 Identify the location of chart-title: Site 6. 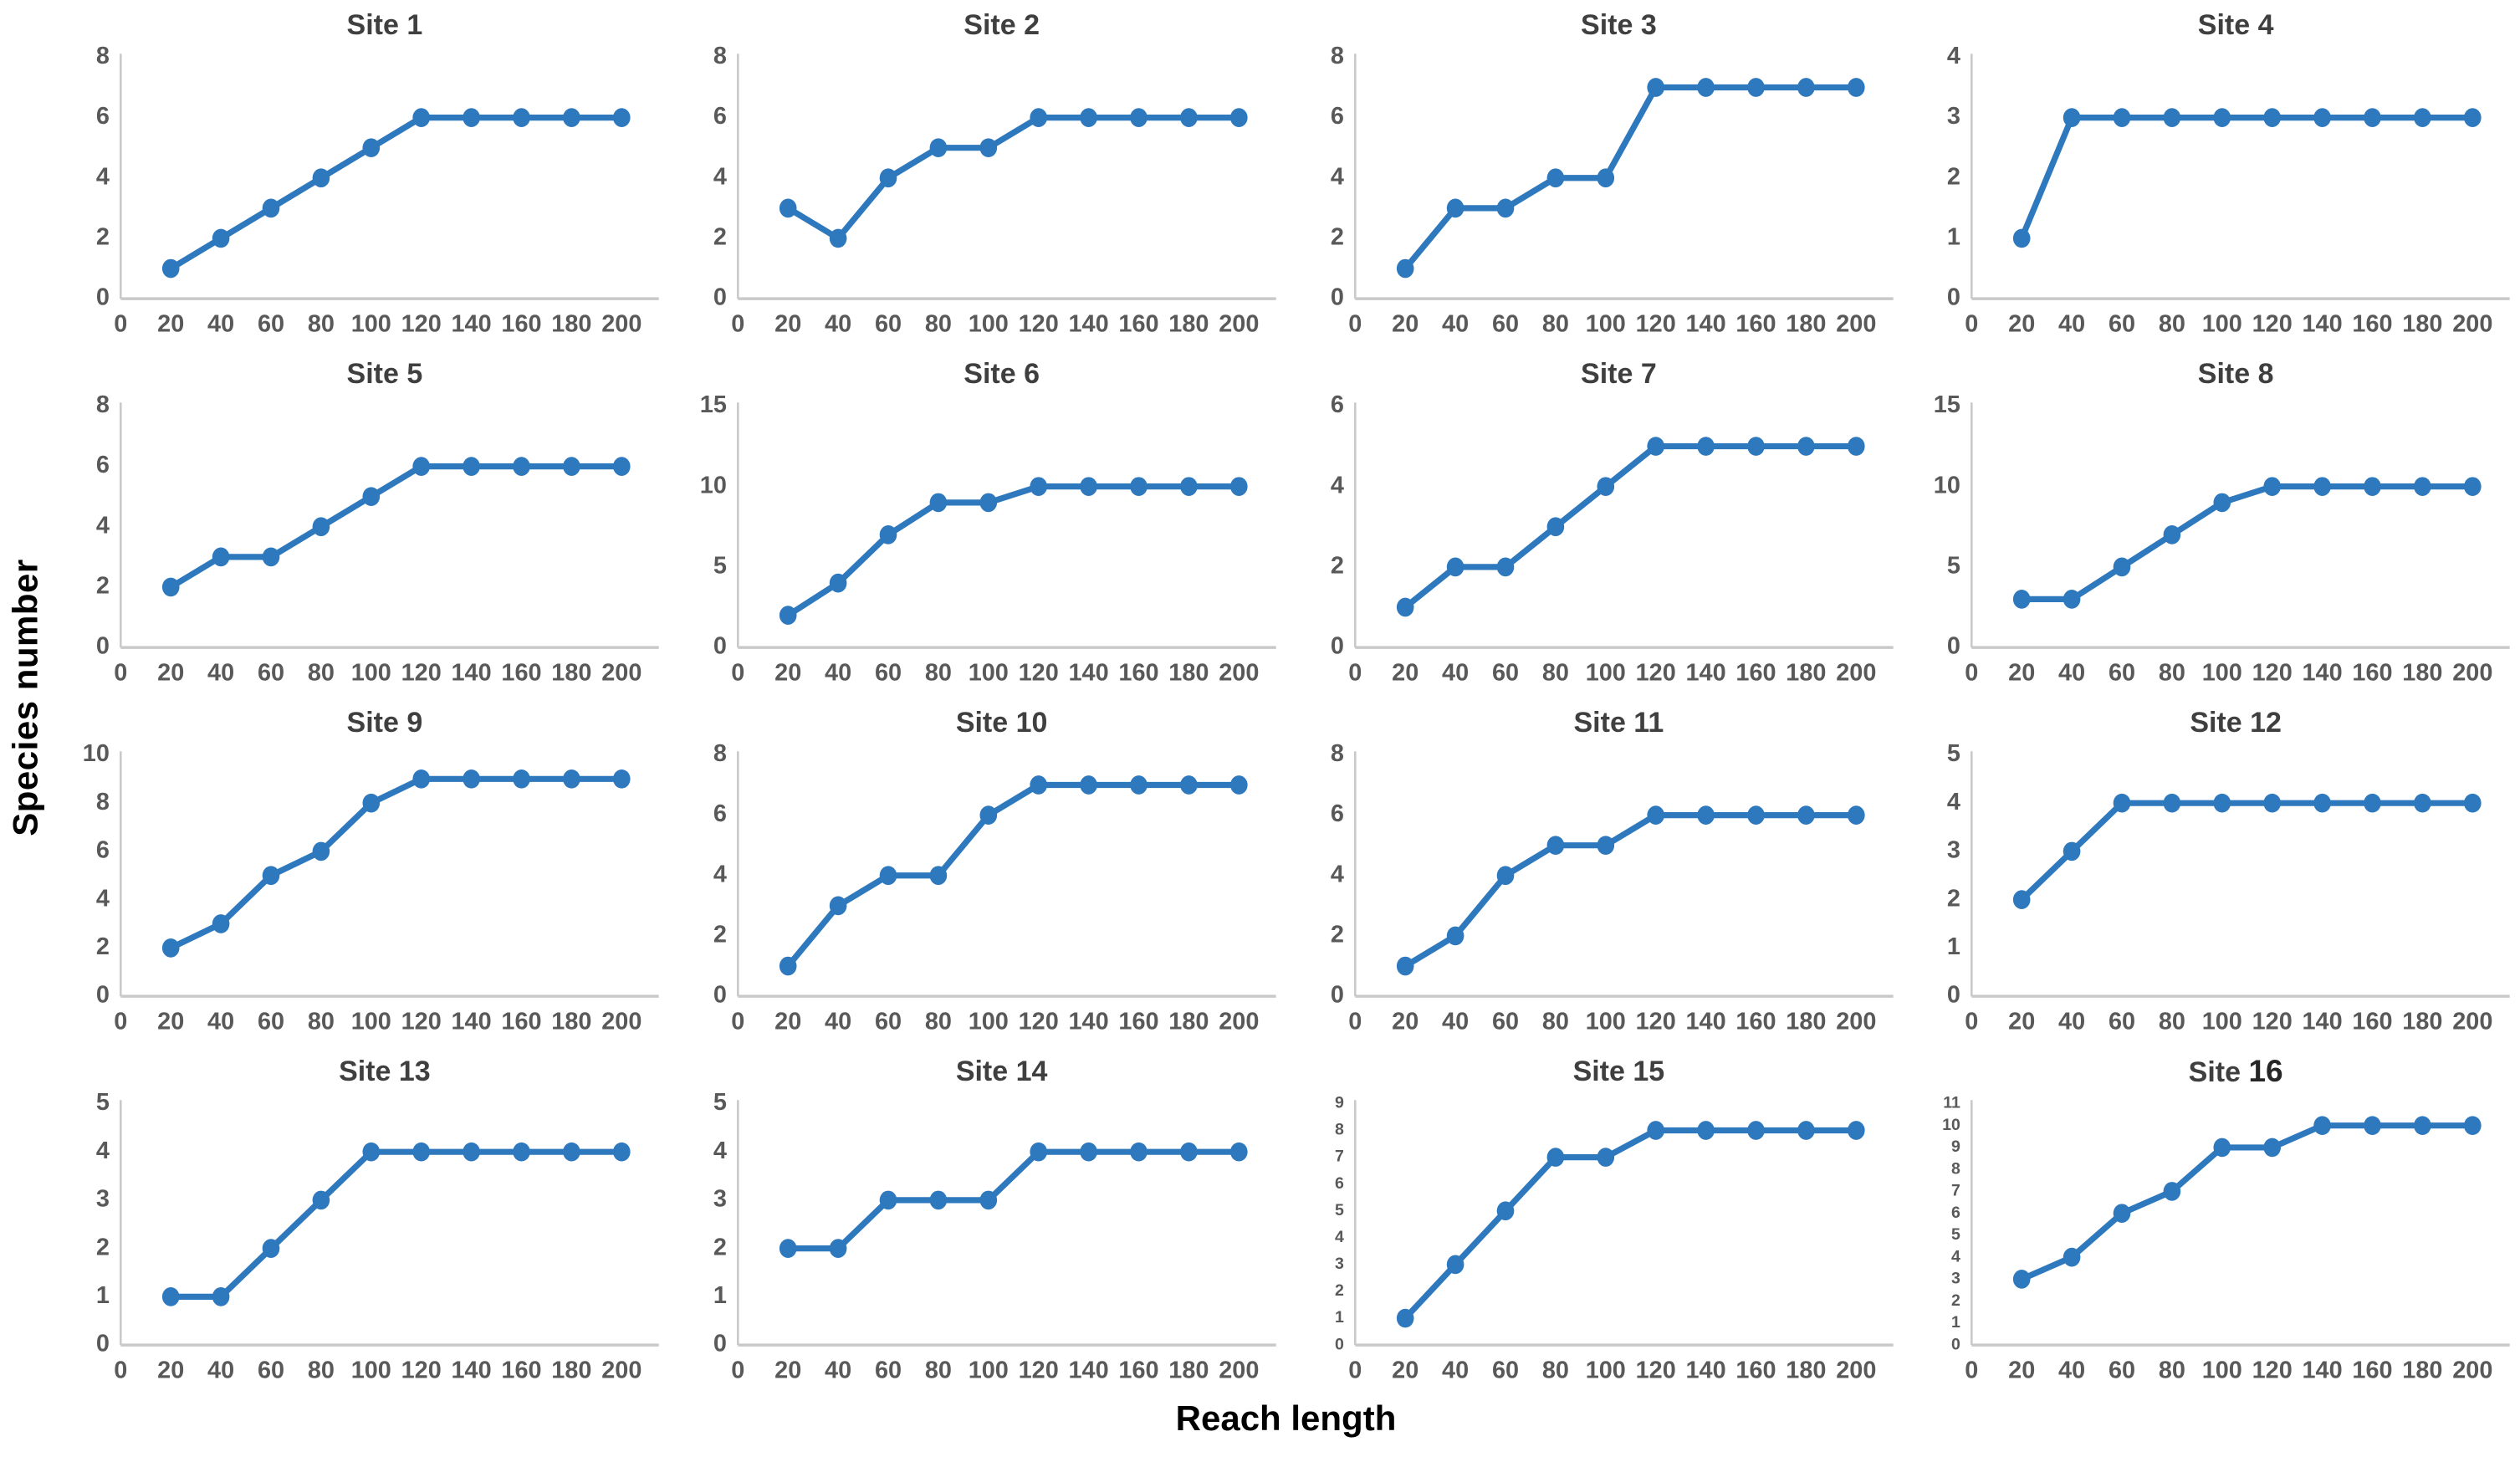
(1002, 373).